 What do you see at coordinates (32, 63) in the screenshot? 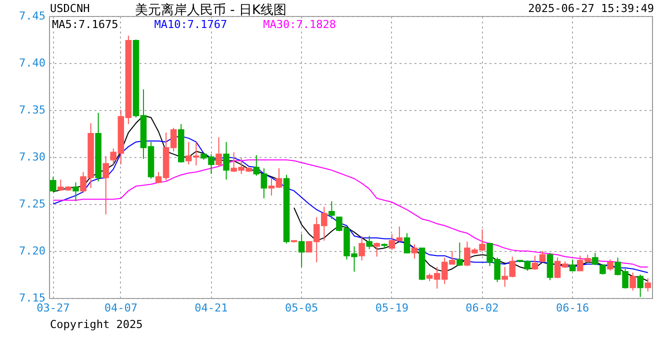
I see `y-tick-label: 7.40` at bounding box center [32, 63].